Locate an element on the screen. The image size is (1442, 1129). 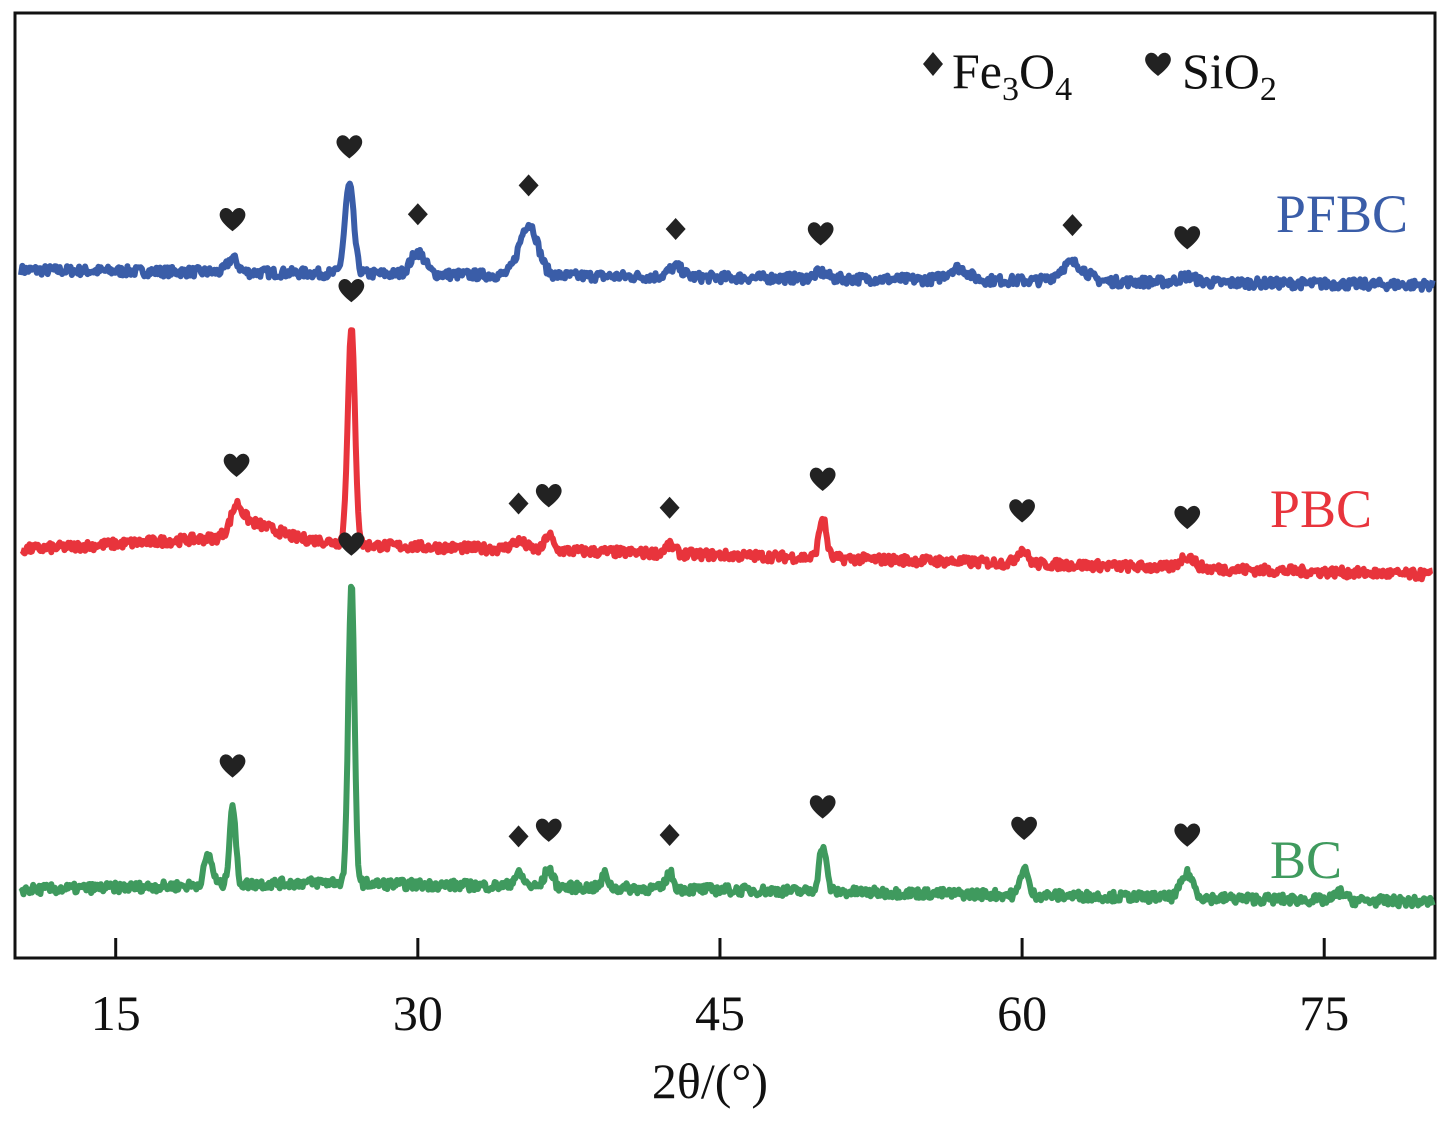
legend-sio2-label: SiO2 is located at coordinates (1229, 75).